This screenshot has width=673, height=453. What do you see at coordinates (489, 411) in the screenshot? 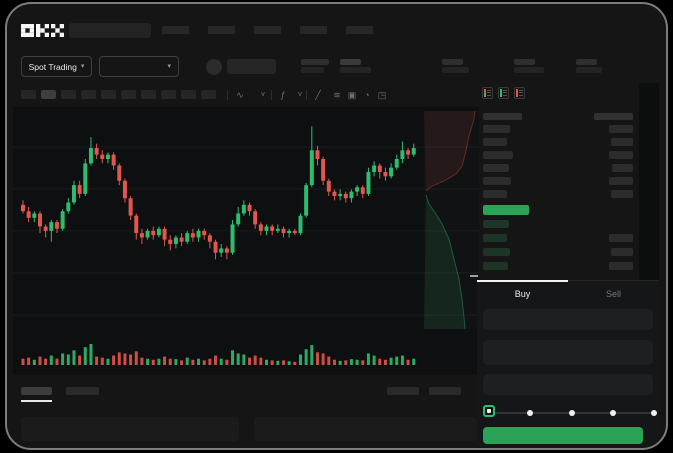
I see `amount-slider-handle` at bounding box center [489, 411].